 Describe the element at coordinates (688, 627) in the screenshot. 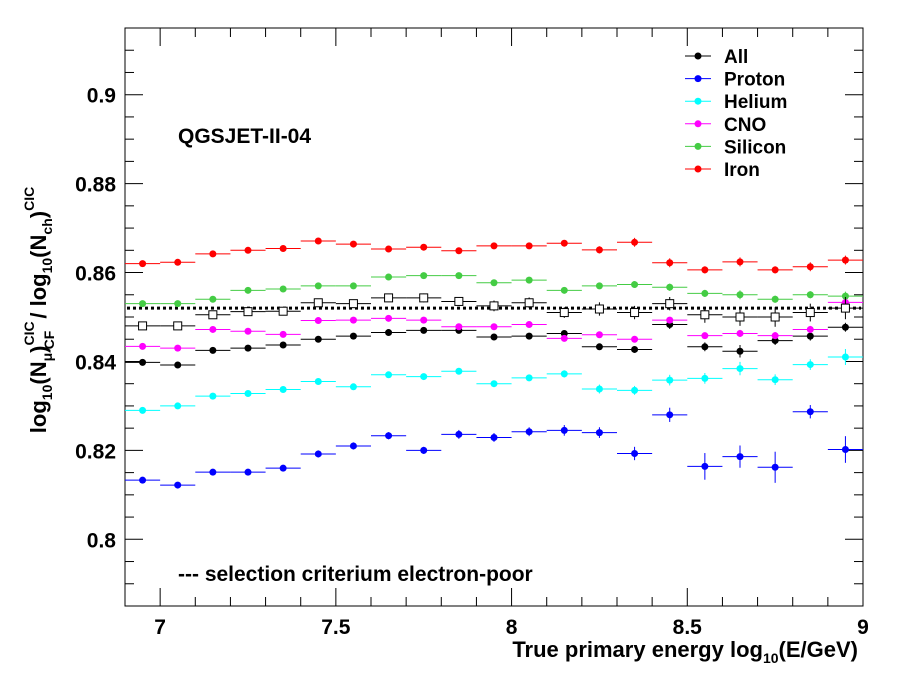

I see `x-tick-label: 8.5` at that location.